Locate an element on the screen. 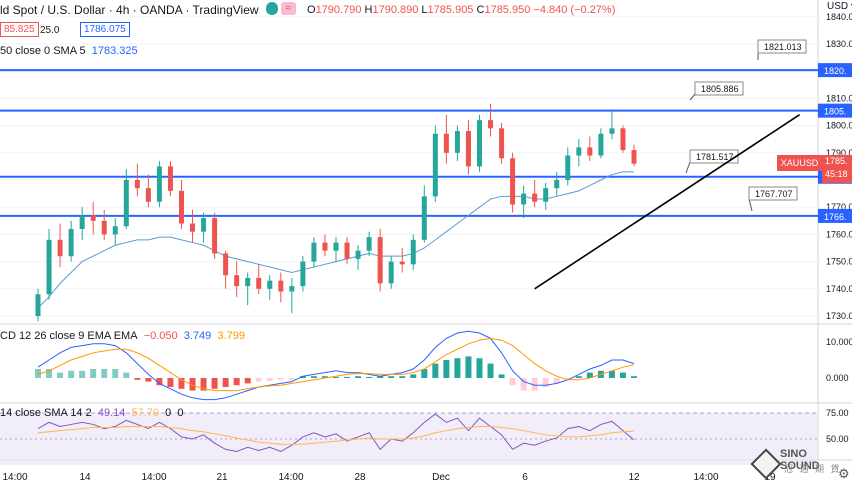  price-tick-label: 1730.0 is located at coordinates (839, 316).